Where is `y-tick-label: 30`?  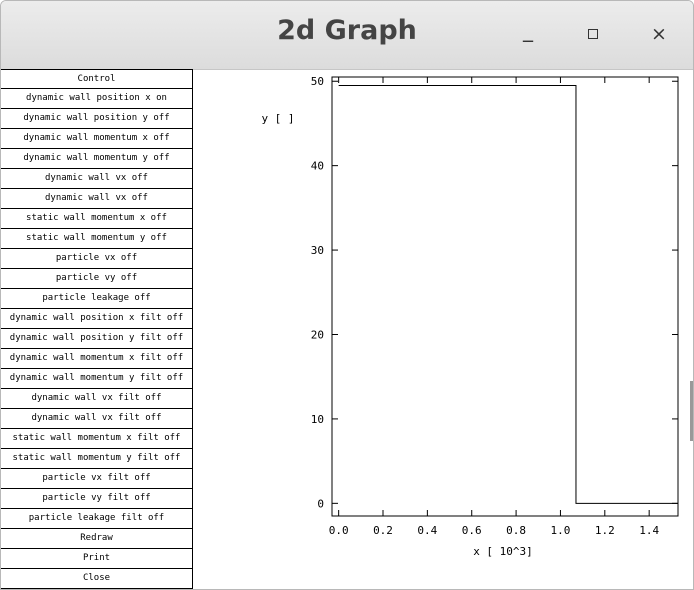
y-tick-label: 30 is located at coordinates (317, 250).